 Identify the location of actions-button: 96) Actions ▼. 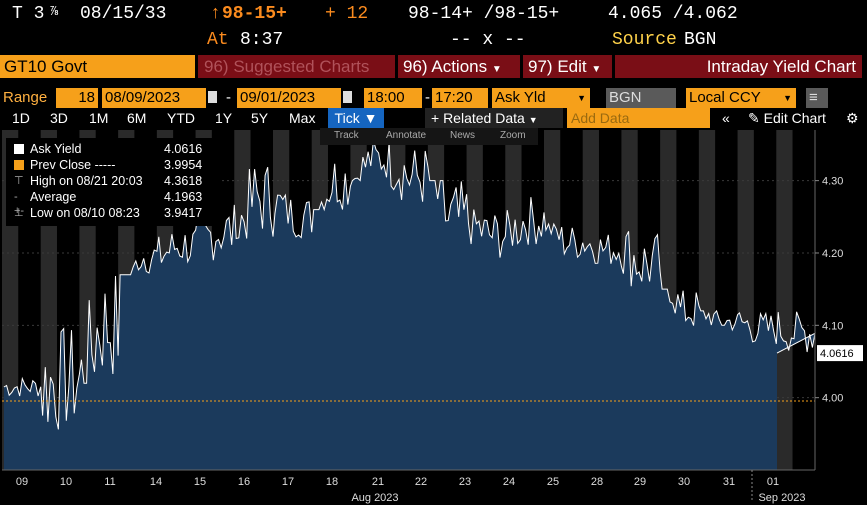
(459, 66).